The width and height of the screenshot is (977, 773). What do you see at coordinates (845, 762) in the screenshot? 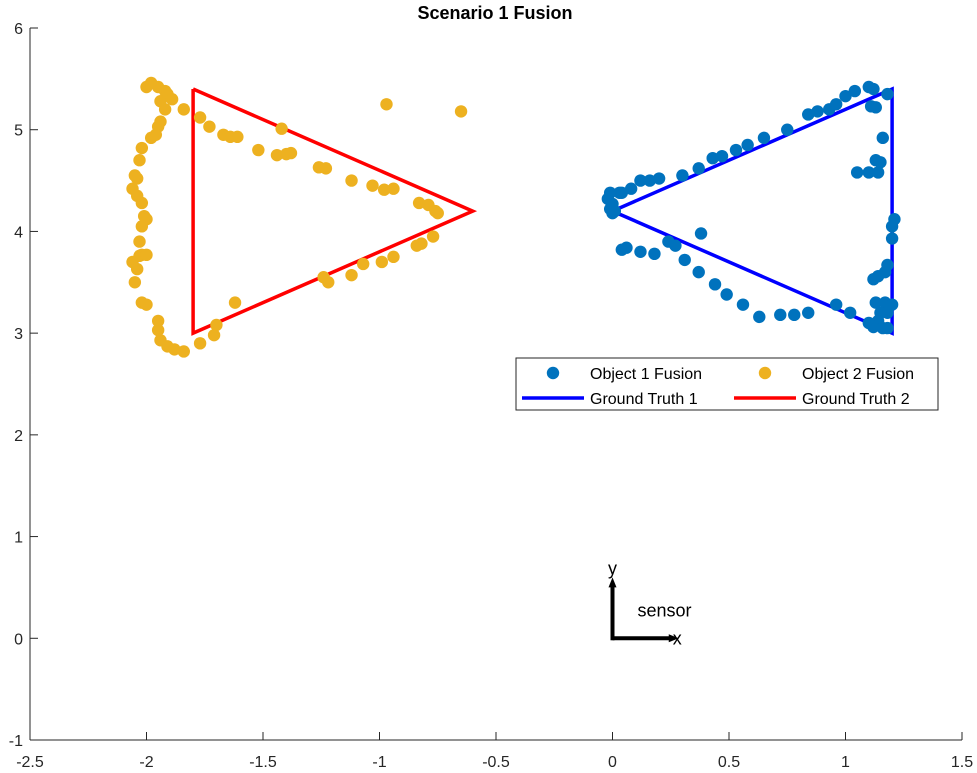
I see `x-tick-label: 1` at bounding box center [845, 762].